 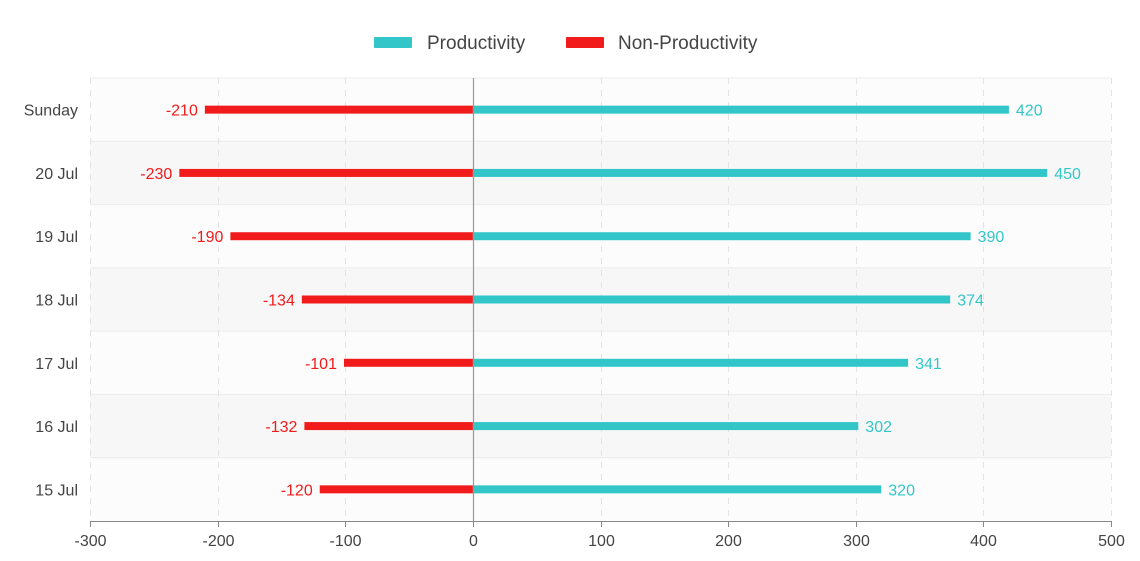 I want to click on legend-label-productivity: Productivity, so click(x=476, y=43).